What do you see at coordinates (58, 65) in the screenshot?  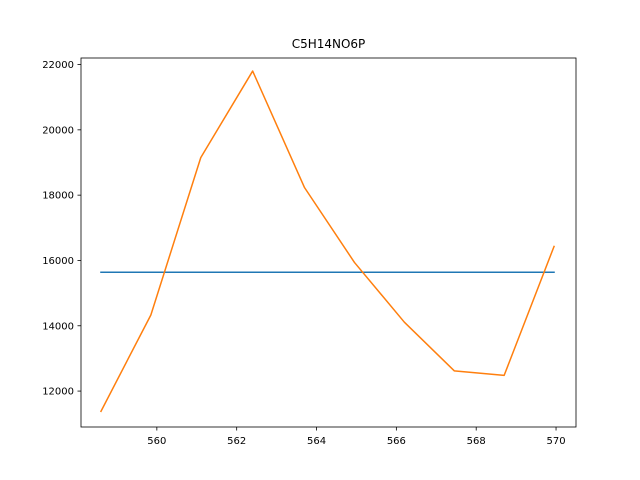 I see `y-tick-label: 22000` at bounding box center [58, 65].